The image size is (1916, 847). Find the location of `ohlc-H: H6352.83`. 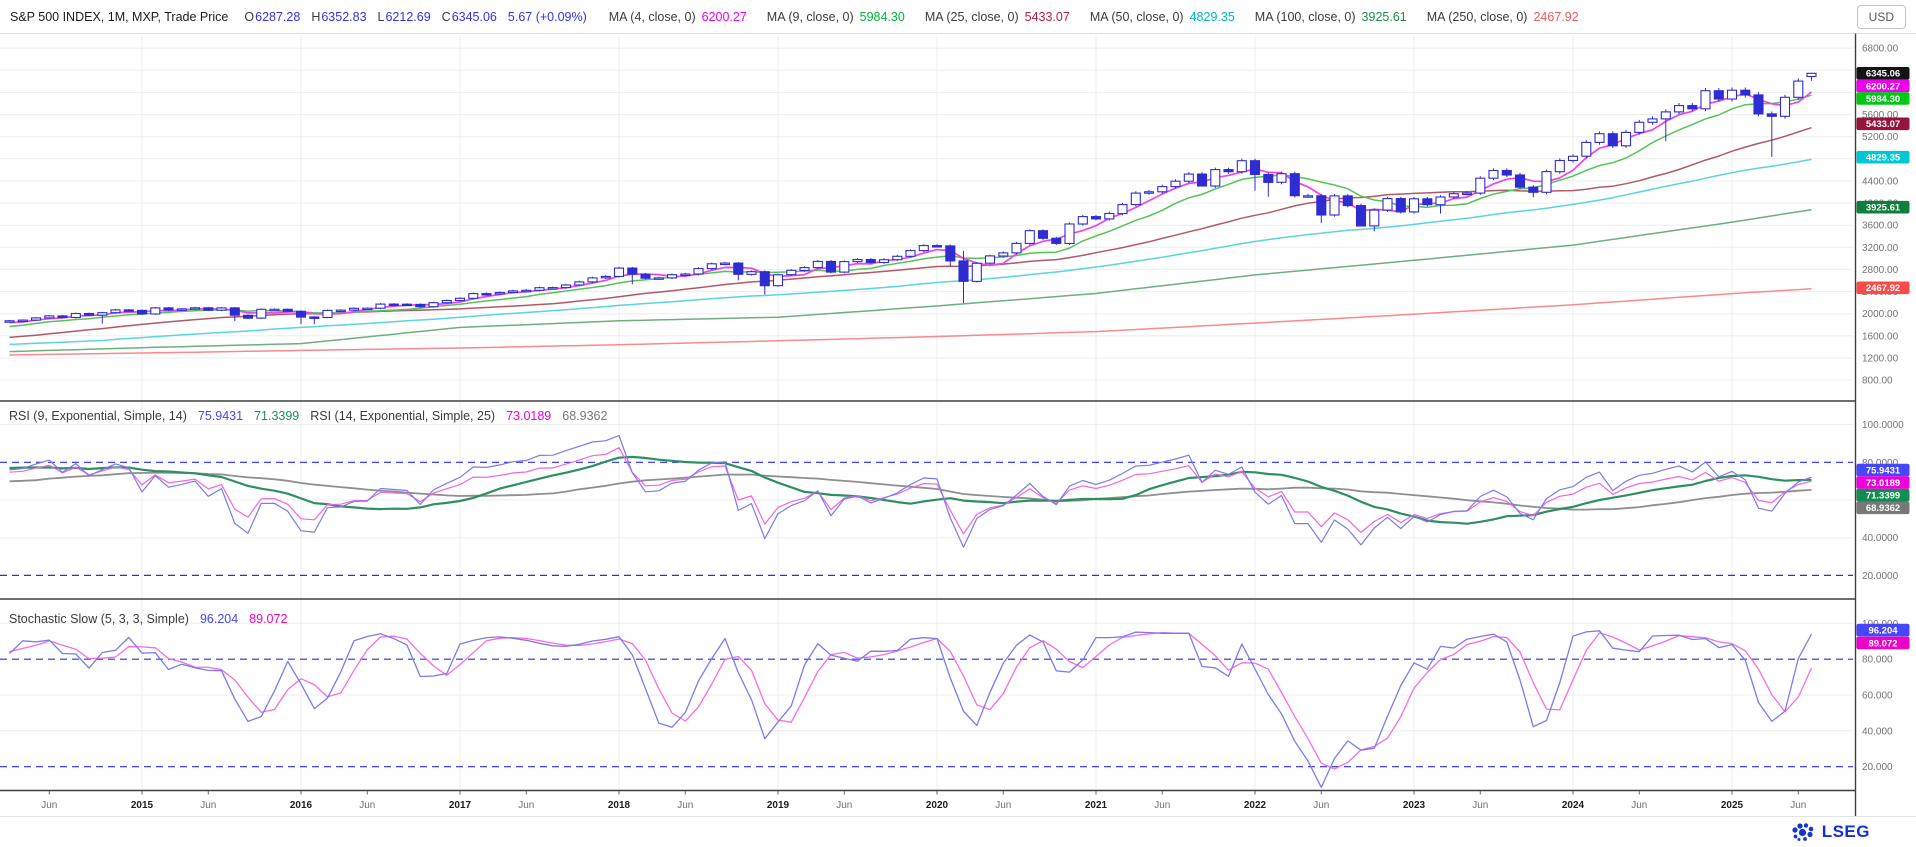

ohlc-H: H6352.83 is located at coordinates (339, 16).